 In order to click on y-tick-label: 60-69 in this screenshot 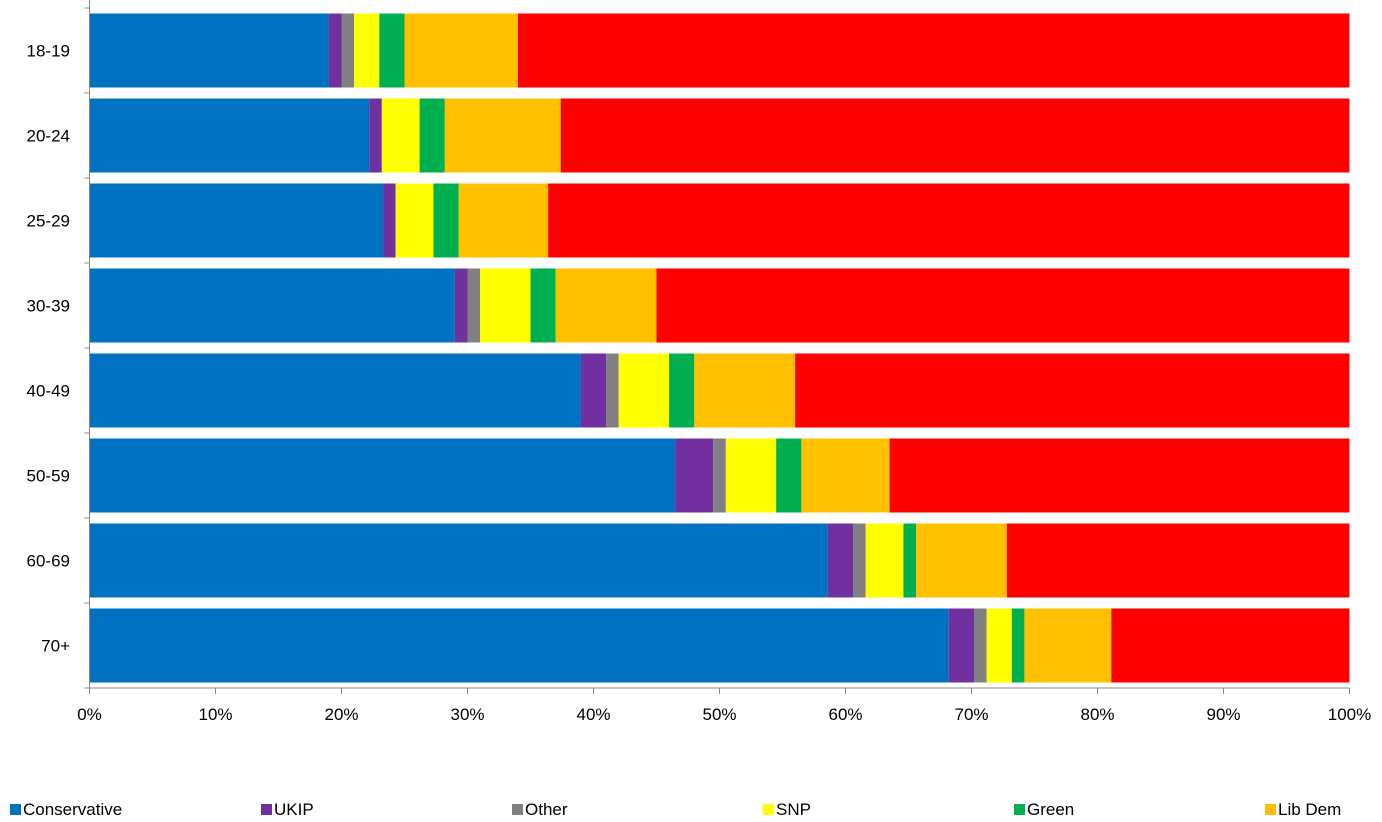, I will do `click(48, 561)`.